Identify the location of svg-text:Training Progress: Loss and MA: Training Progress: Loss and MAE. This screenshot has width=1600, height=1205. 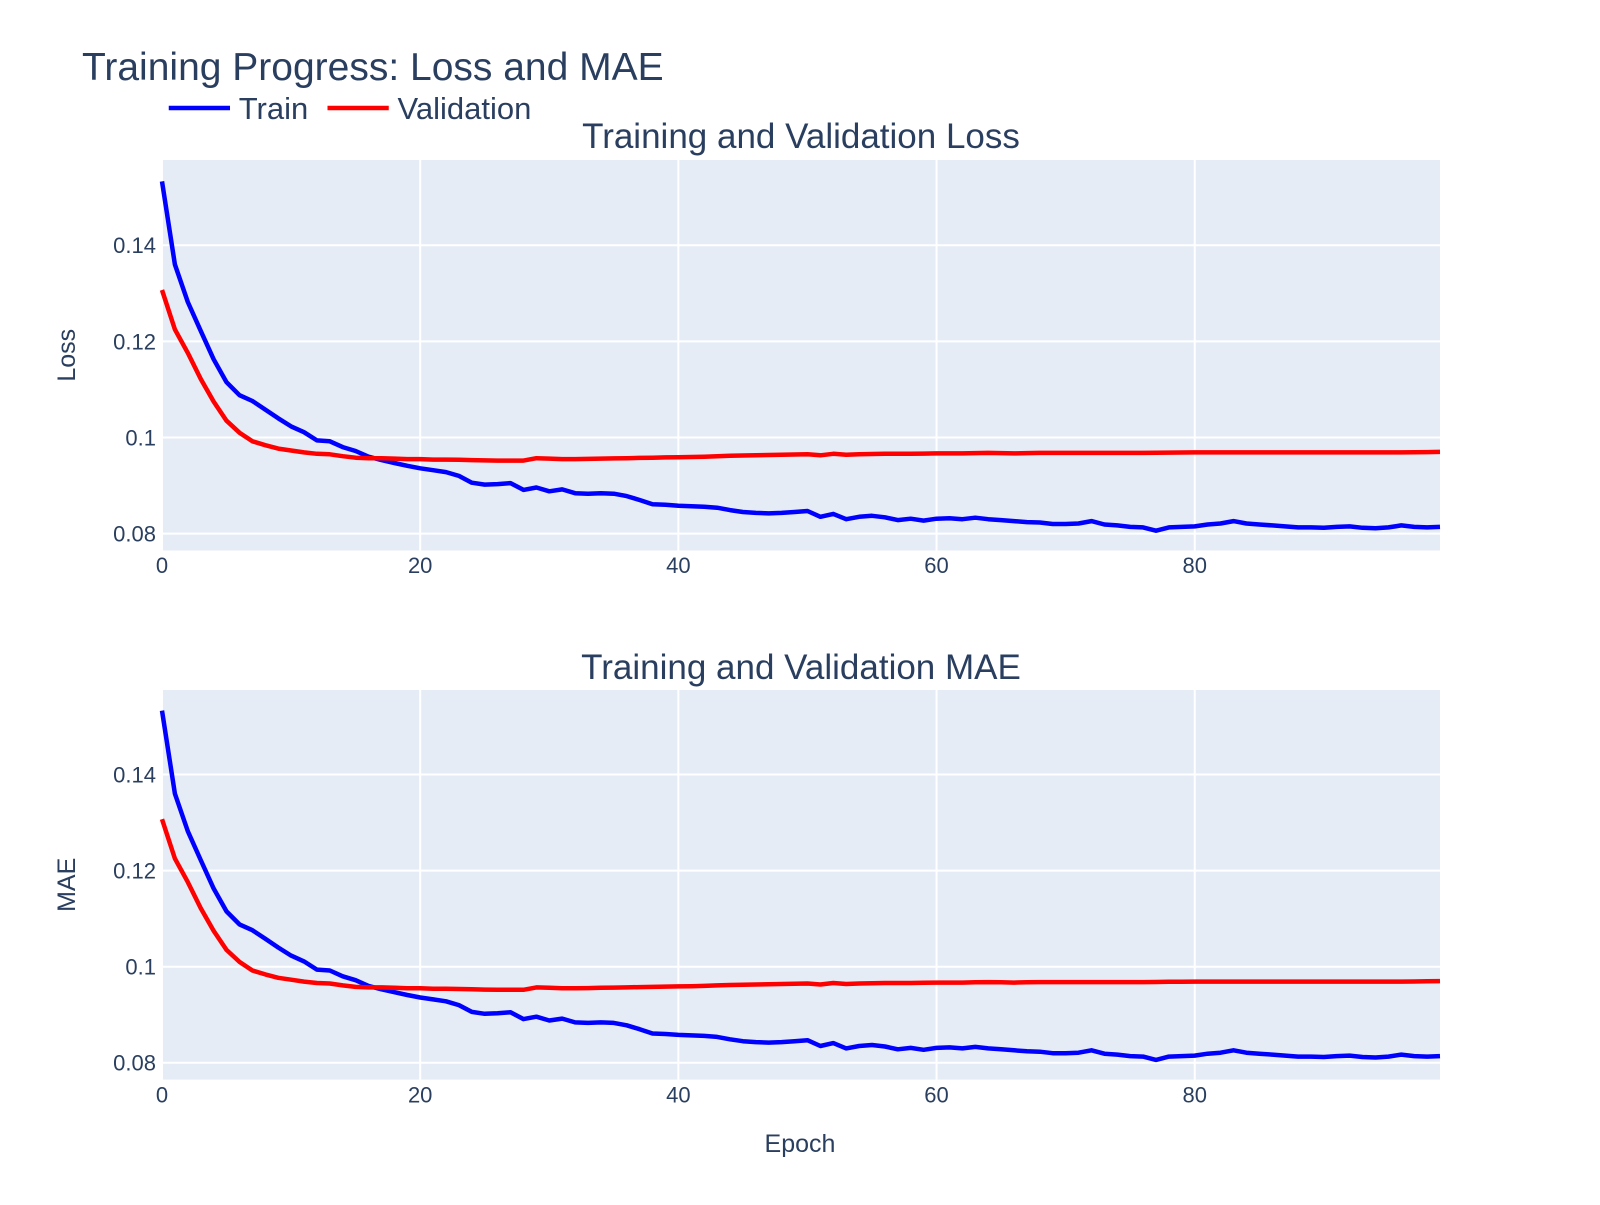
(373, 67).